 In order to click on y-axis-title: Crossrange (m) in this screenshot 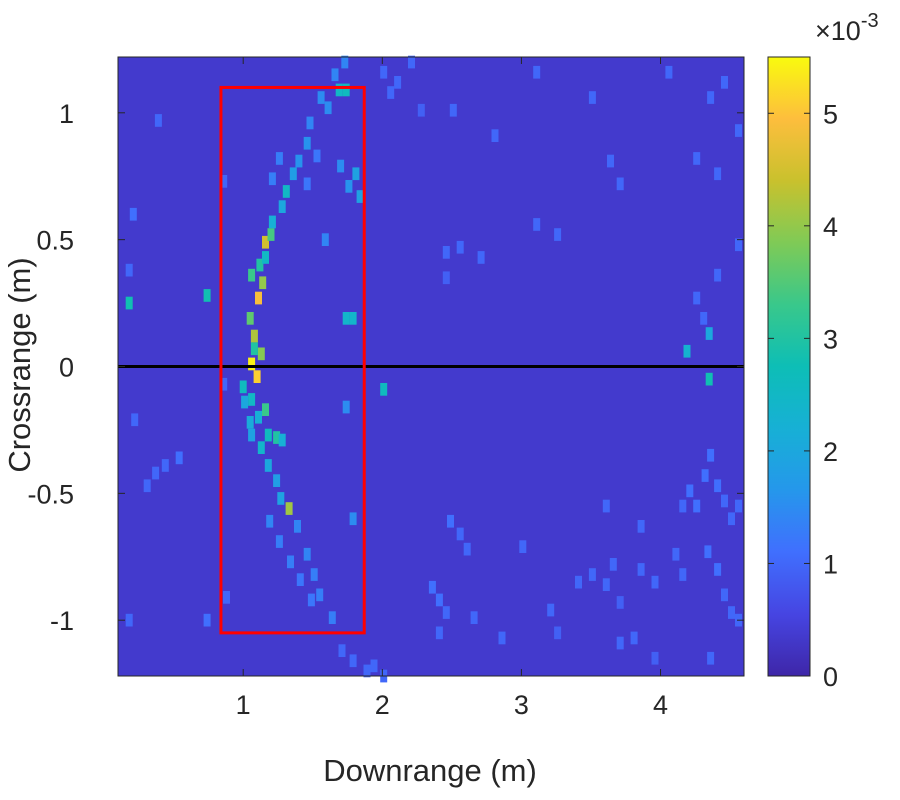, I will do `click(19, 364)`.